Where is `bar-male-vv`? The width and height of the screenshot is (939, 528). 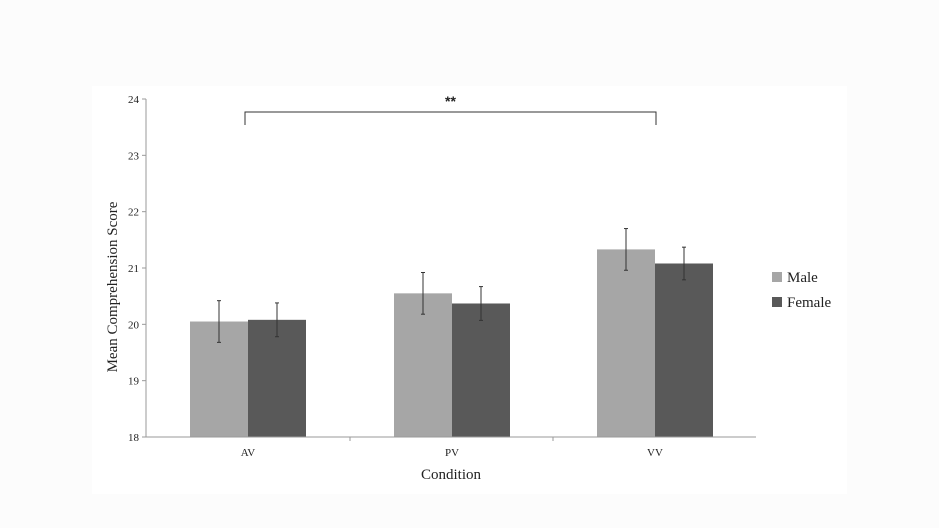 bar-male-vv is located at coordinates (626, 343).